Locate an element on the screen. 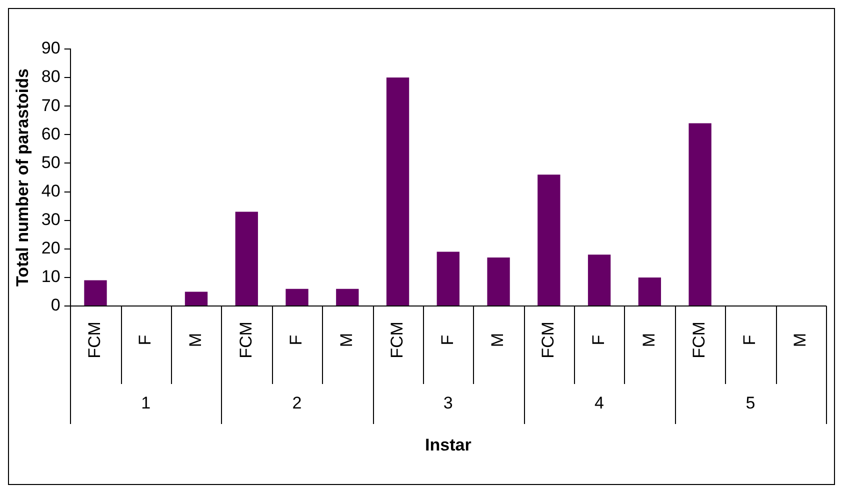 This screenshot has width=843, height=493. text: 2 is located at coordinates (297, 403).